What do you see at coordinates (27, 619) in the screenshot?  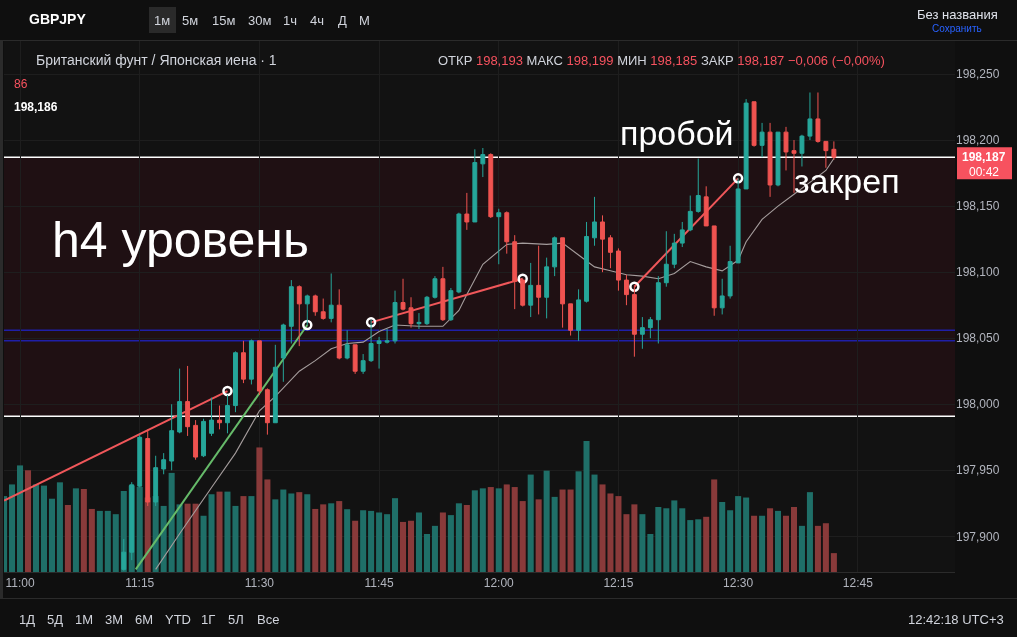 I see `text: 1Д` at bounding box center [27, 619].